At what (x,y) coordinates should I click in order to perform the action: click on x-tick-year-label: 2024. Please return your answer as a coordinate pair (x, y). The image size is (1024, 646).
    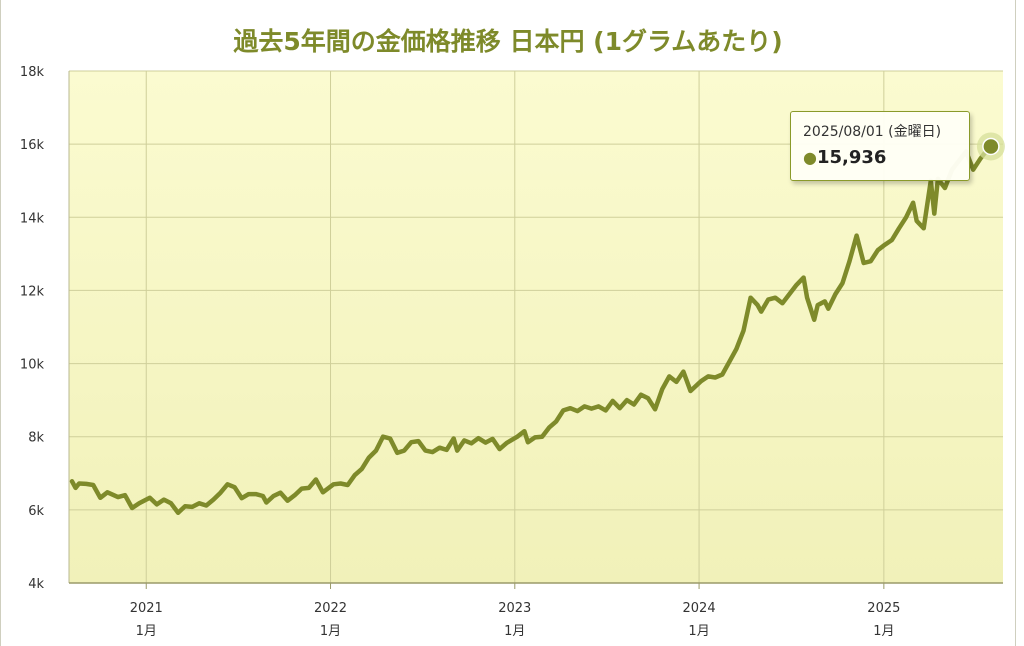
    Looking at the image, I should click on (699, 608).